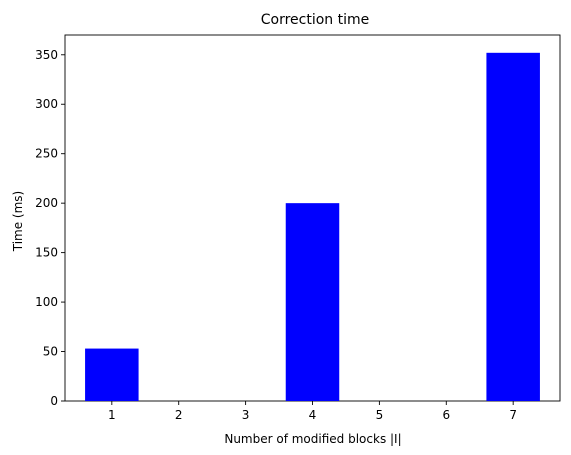 The width and height of the screenshot is (571, 455). Describe the element at coordinates (312, 302) in the screenshot. I see `bar-x4` at that location.